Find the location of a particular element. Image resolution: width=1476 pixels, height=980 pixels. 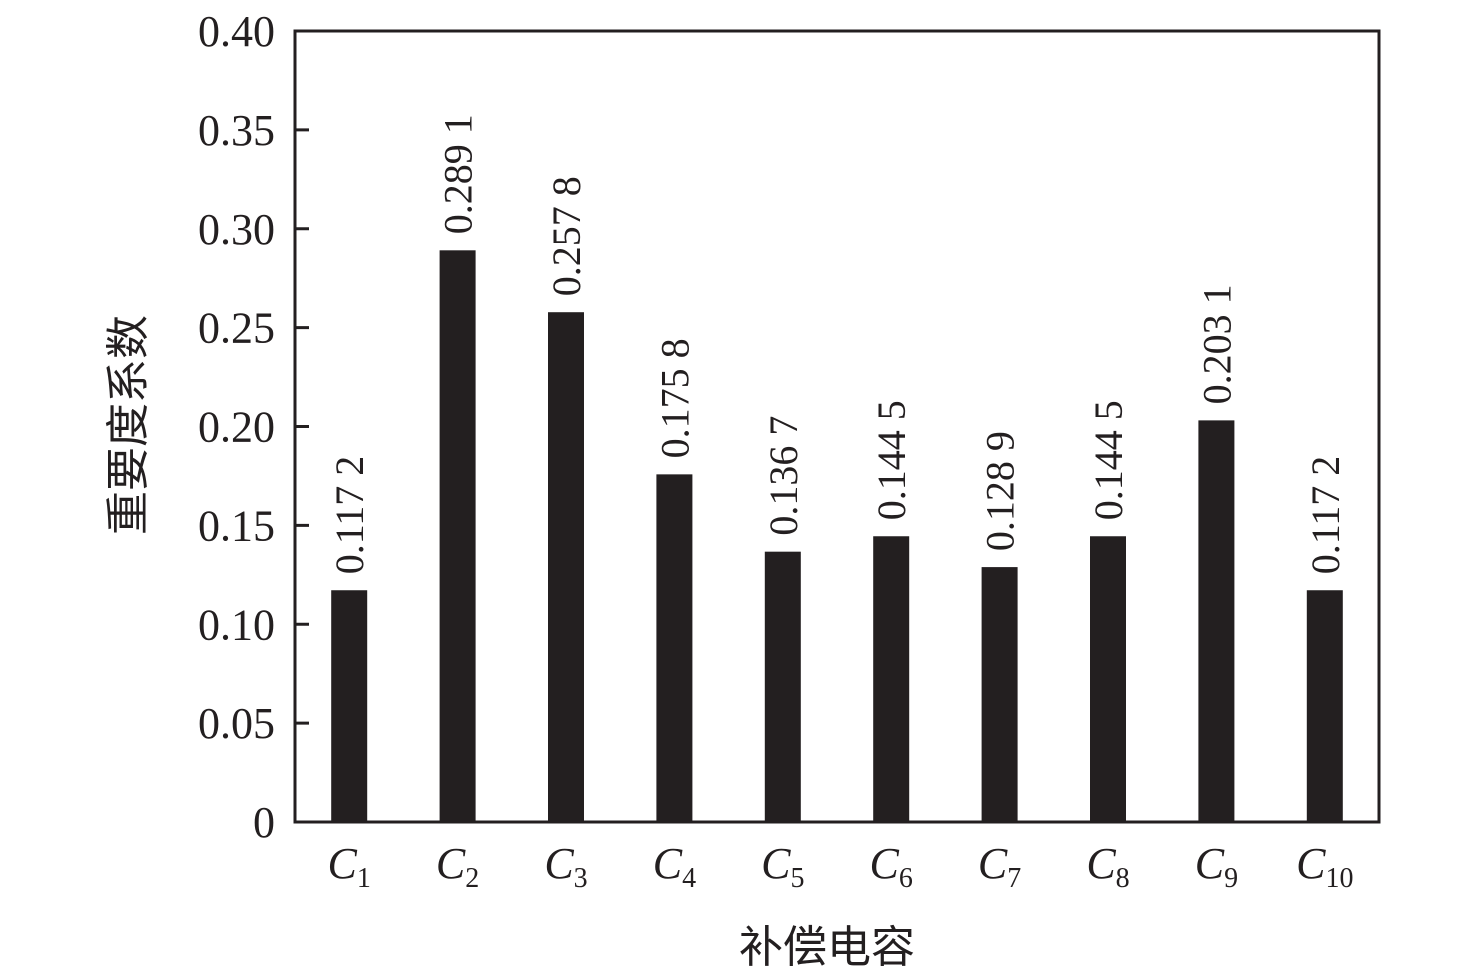

x-tick-label: C1 is located at coordinates (349, 866).